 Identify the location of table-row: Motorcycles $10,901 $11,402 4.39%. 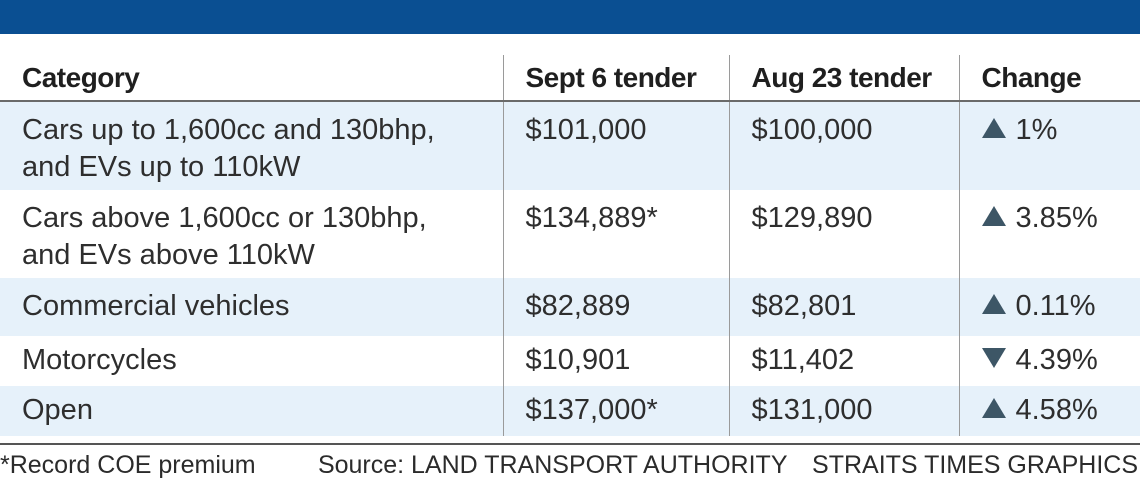
(570, 361).